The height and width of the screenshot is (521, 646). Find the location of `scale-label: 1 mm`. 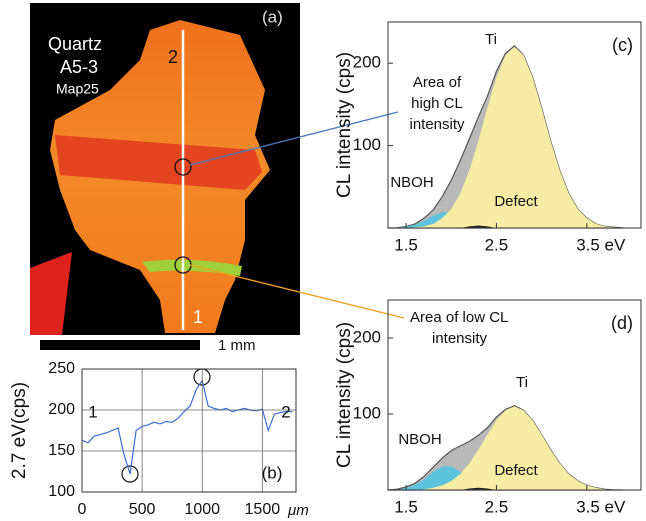

scale-label: 1 mm is located at coordinates (237, 345).